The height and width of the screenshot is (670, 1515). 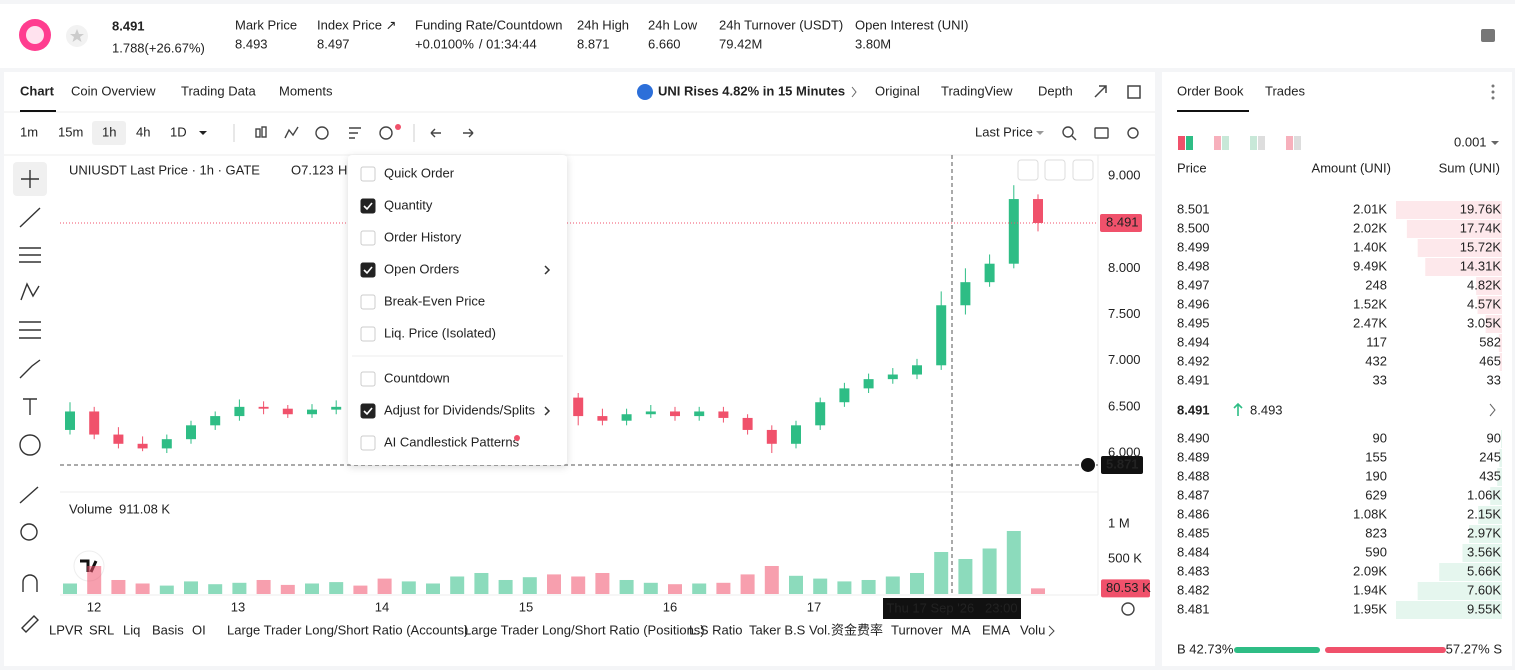 I want to click on window-icon, so click(x=1134, y=92).